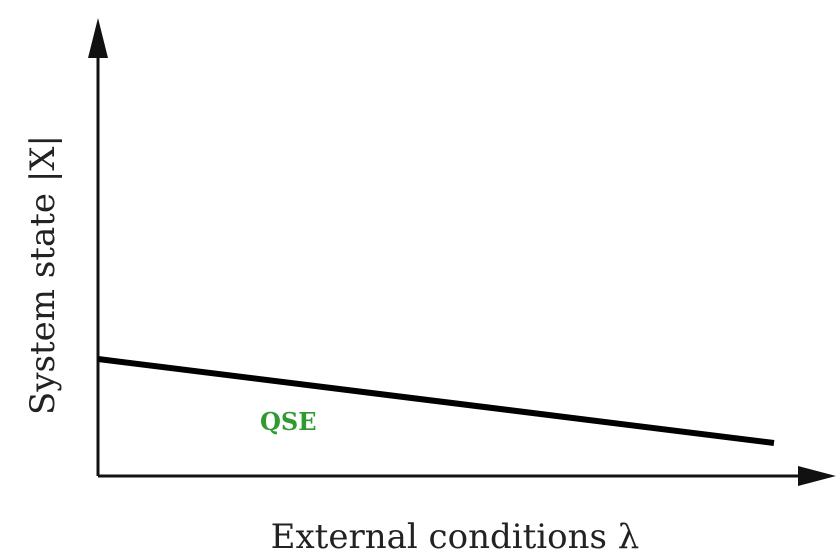 The image size is (836, 558). What do you see at coordinates (288, 421) in the screenshot?
I see `qse-label: QSE` at bounding box center [288, 421].